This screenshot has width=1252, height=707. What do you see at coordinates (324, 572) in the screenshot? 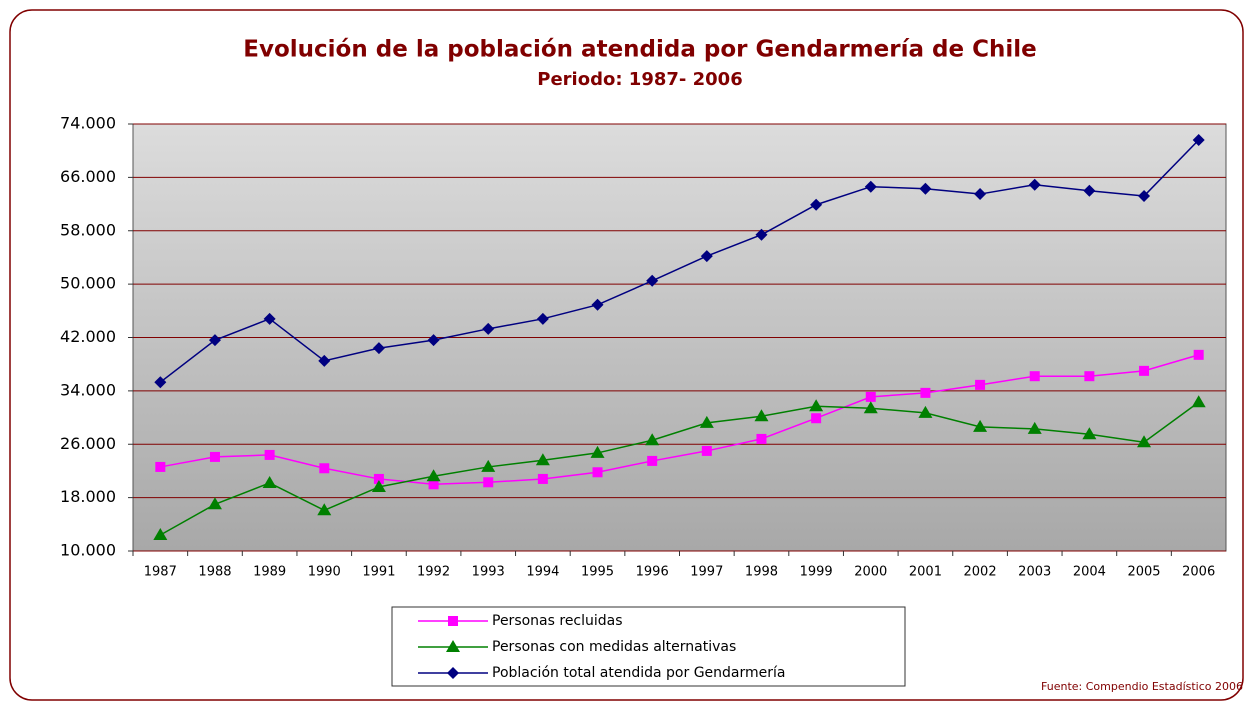
I see `x-tick-label: 1990` at bounding box center [324, 572].